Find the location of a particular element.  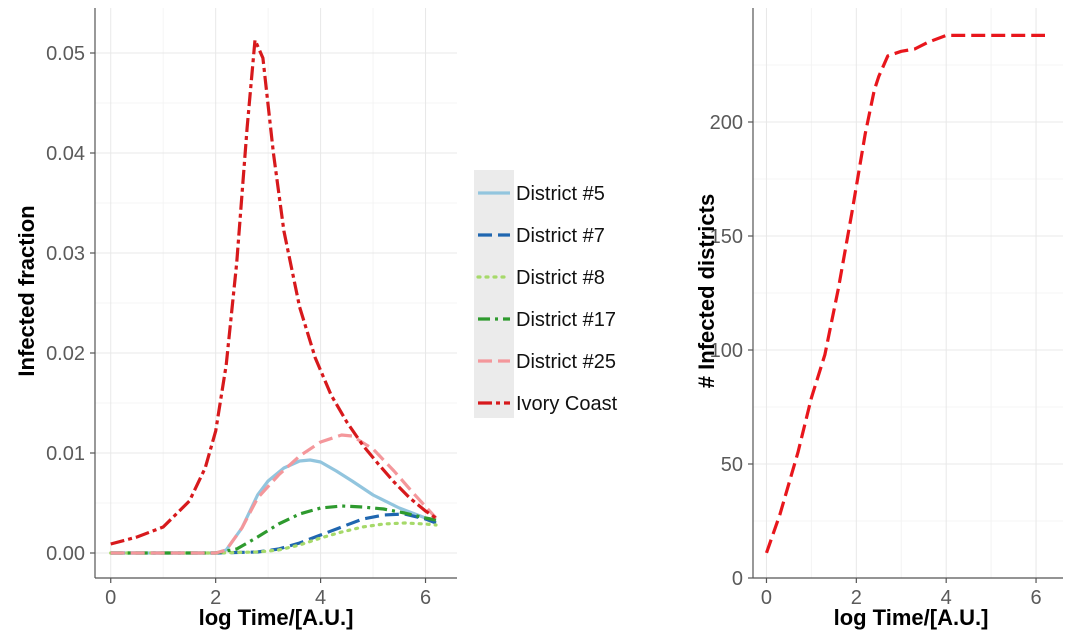

y-tick-label: 0.02 is located at coordinates (65, 354).